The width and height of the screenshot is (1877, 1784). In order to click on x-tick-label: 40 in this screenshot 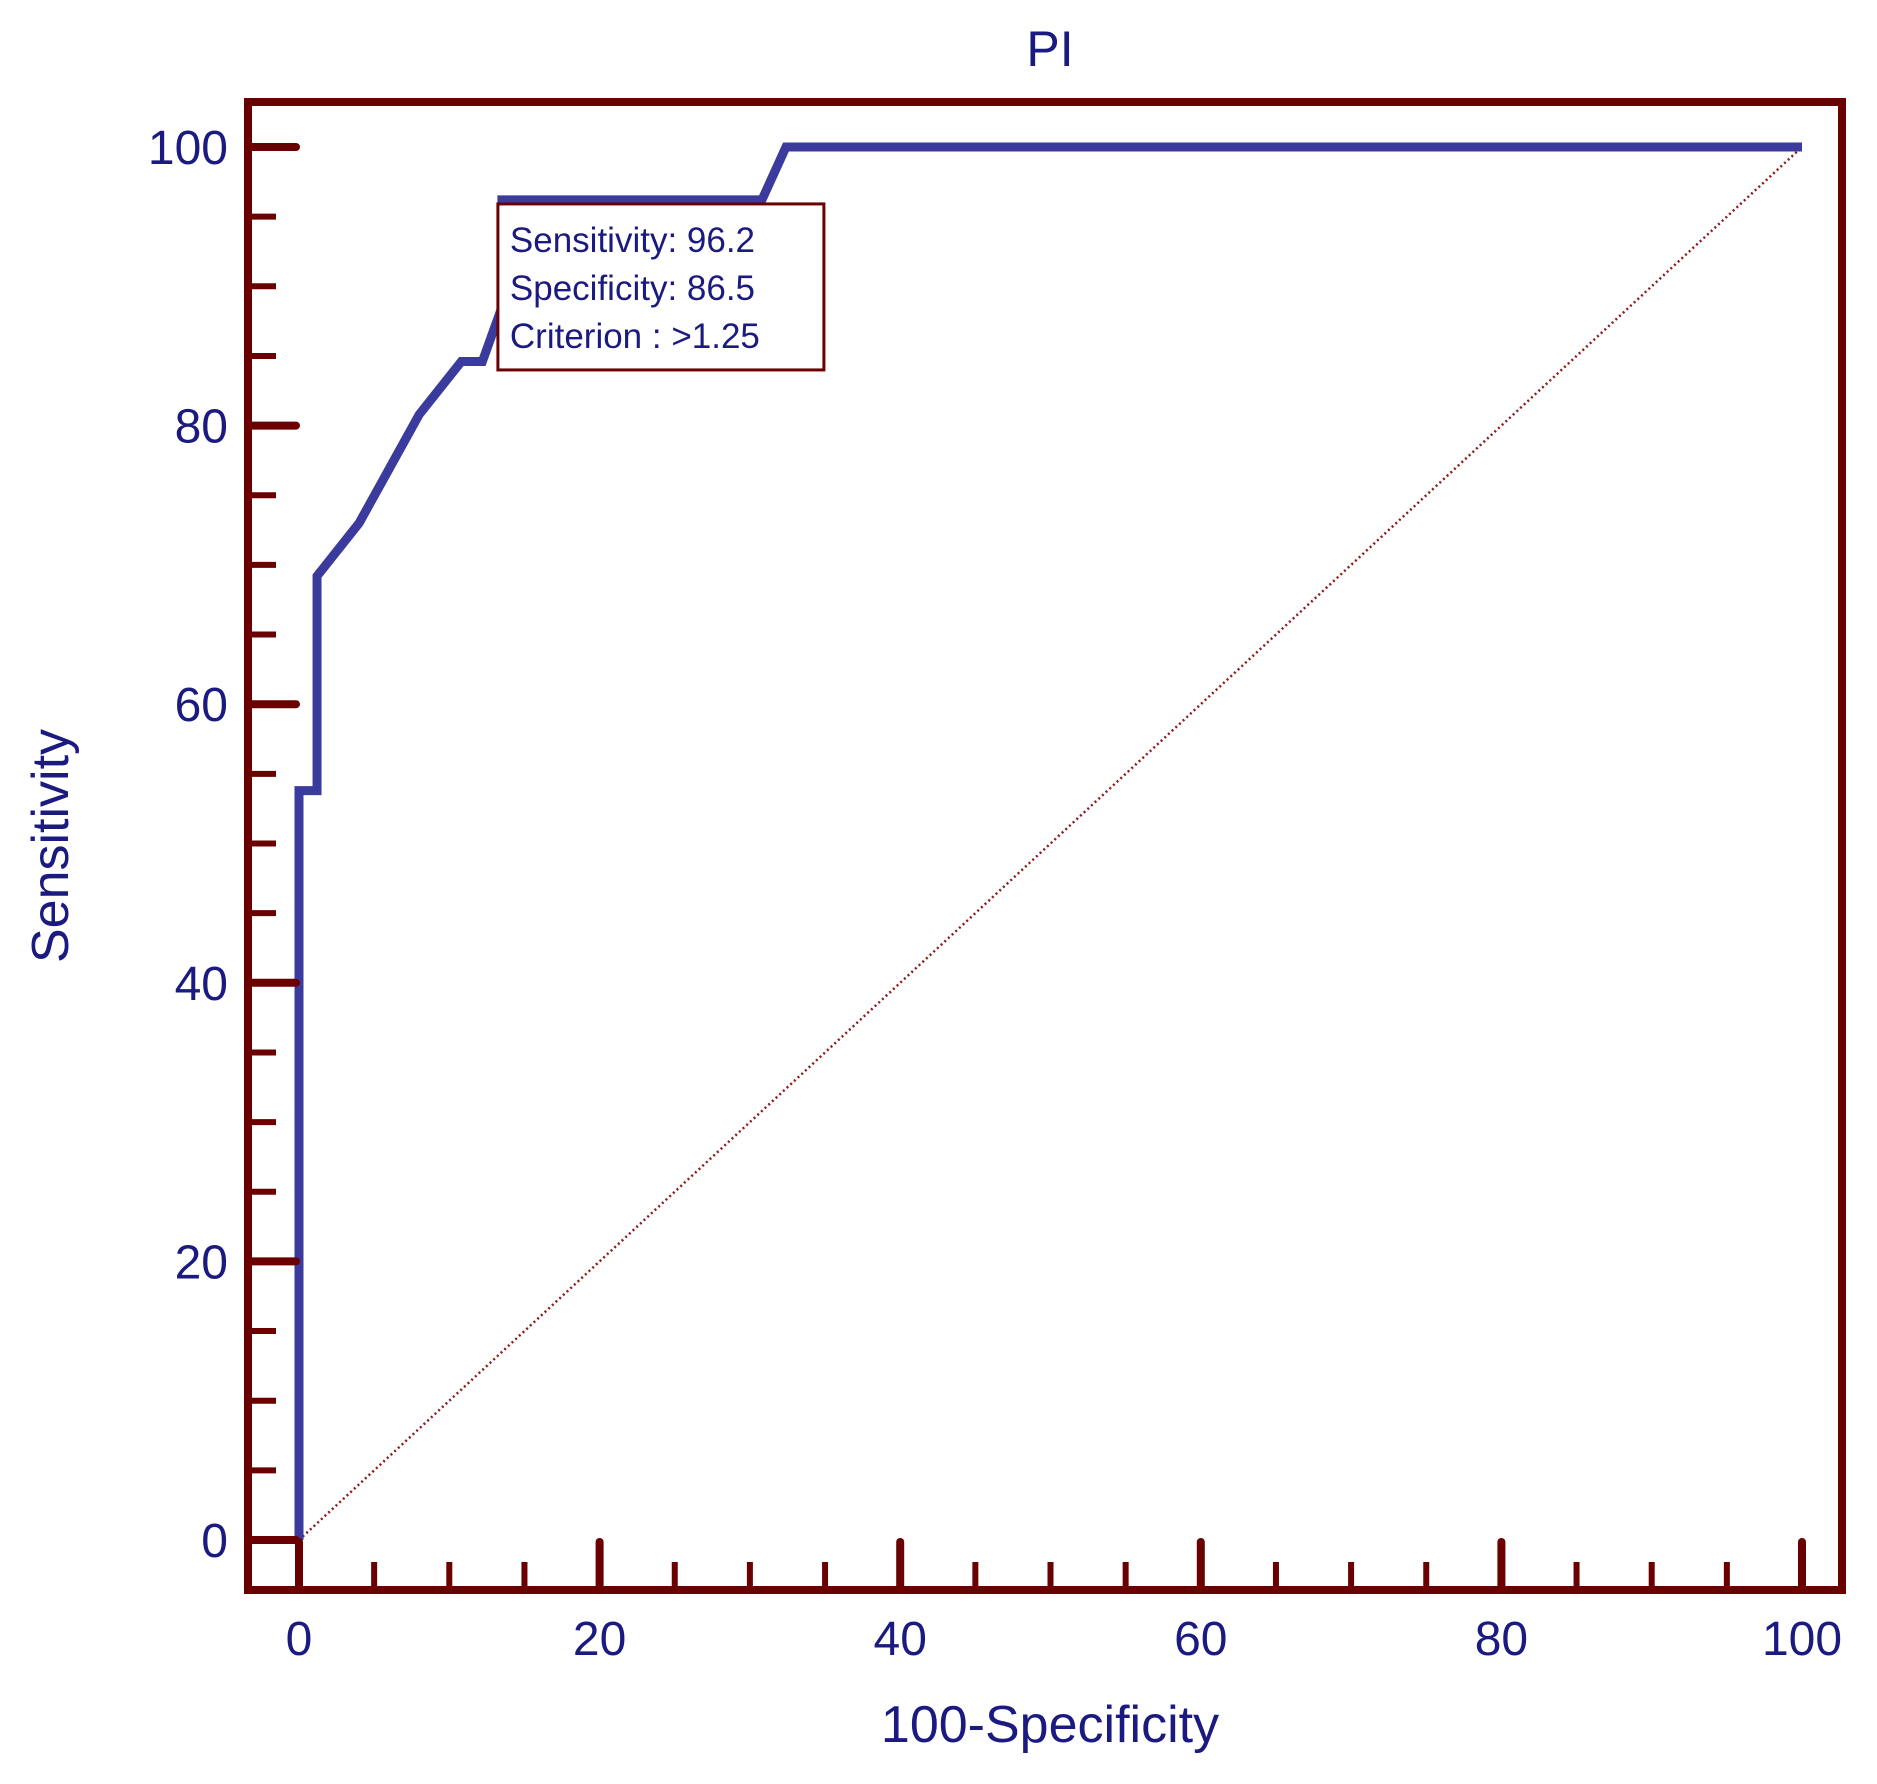, I will do `click(900, 1639)`.